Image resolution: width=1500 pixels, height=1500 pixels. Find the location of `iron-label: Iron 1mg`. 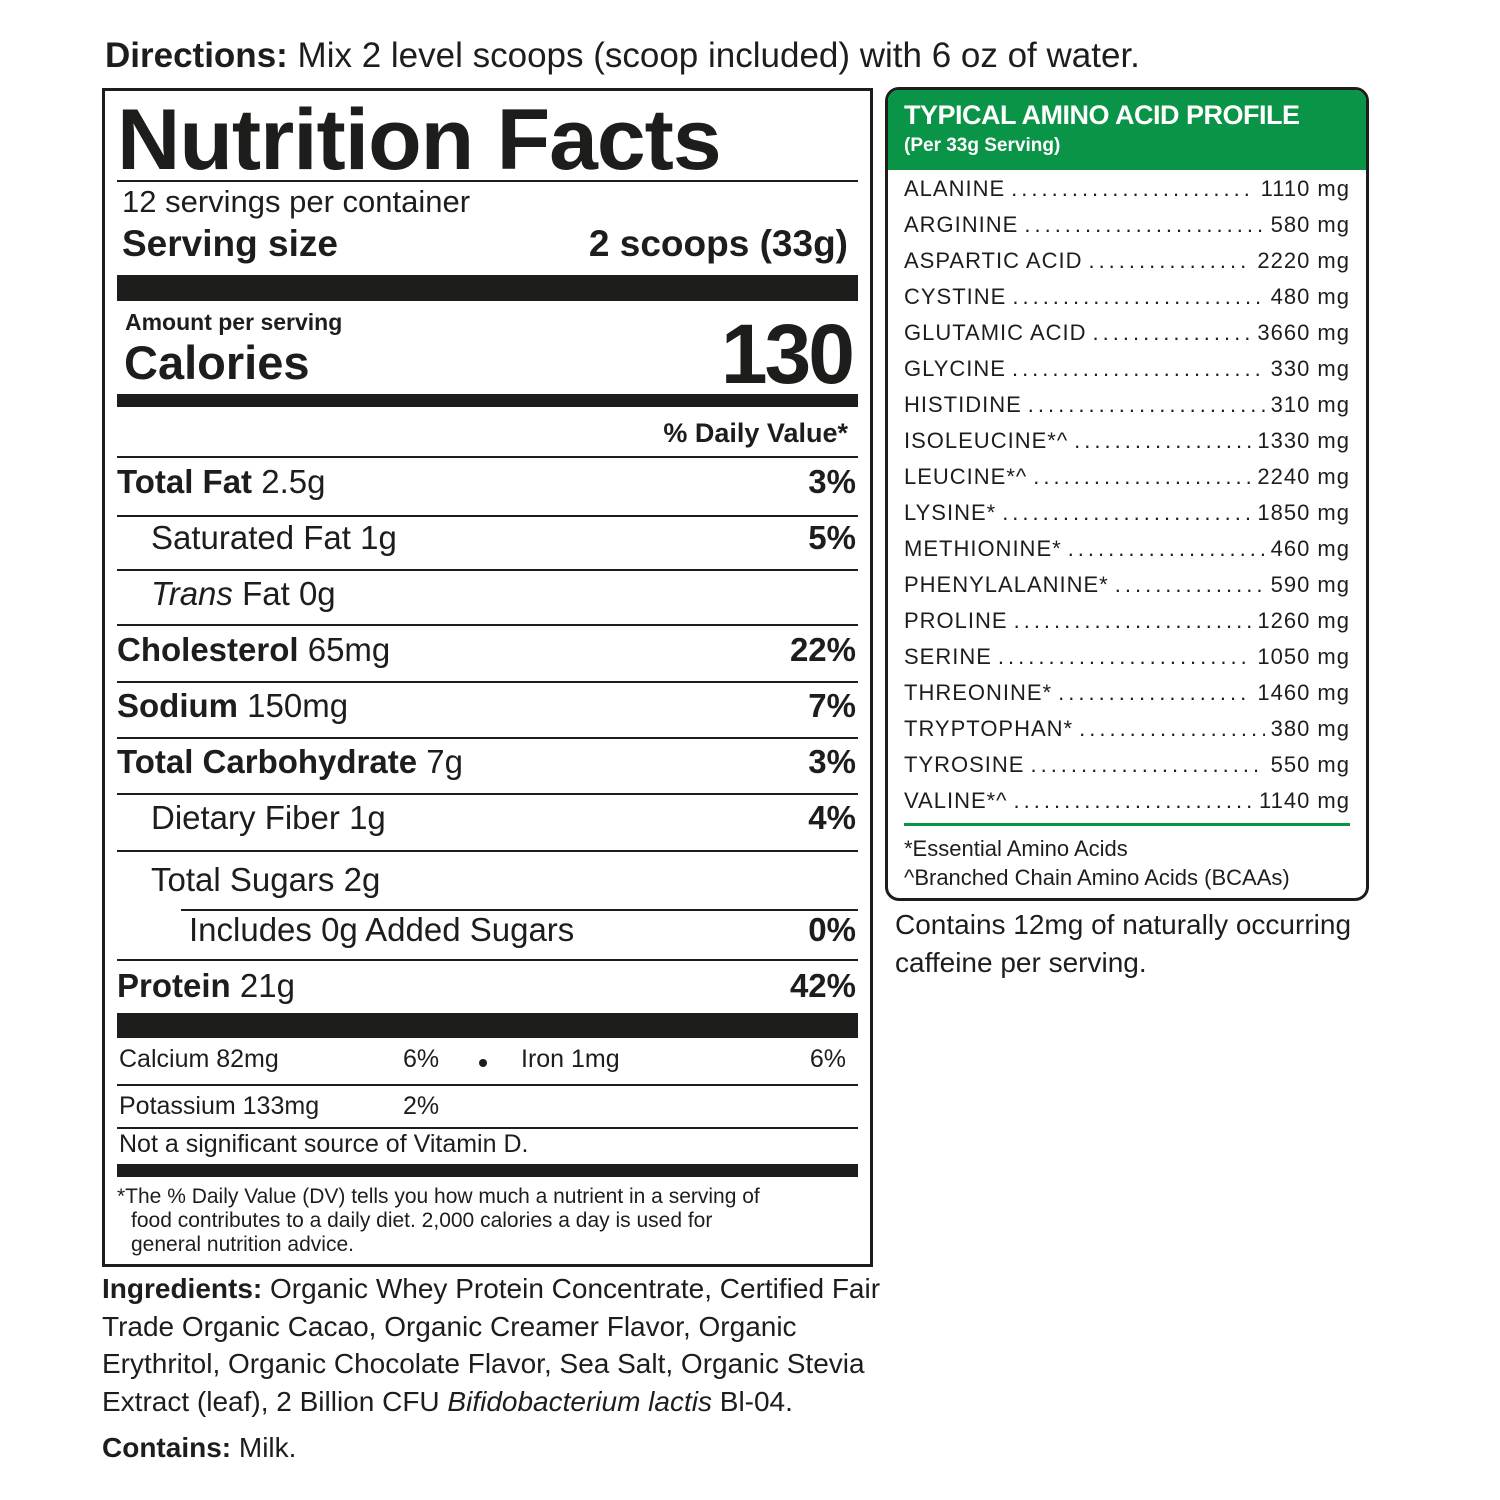

iron-label: Iron 1mg is located at coordinates (570, 1059).